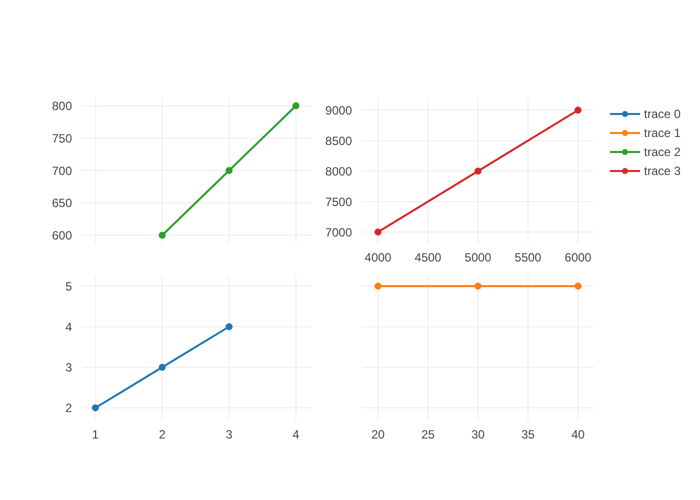 This screenshot has width=700, height=500. Describe the element at coordinates (68, 367) in the screenshot. I see `y-tick-label: 3` at that location.